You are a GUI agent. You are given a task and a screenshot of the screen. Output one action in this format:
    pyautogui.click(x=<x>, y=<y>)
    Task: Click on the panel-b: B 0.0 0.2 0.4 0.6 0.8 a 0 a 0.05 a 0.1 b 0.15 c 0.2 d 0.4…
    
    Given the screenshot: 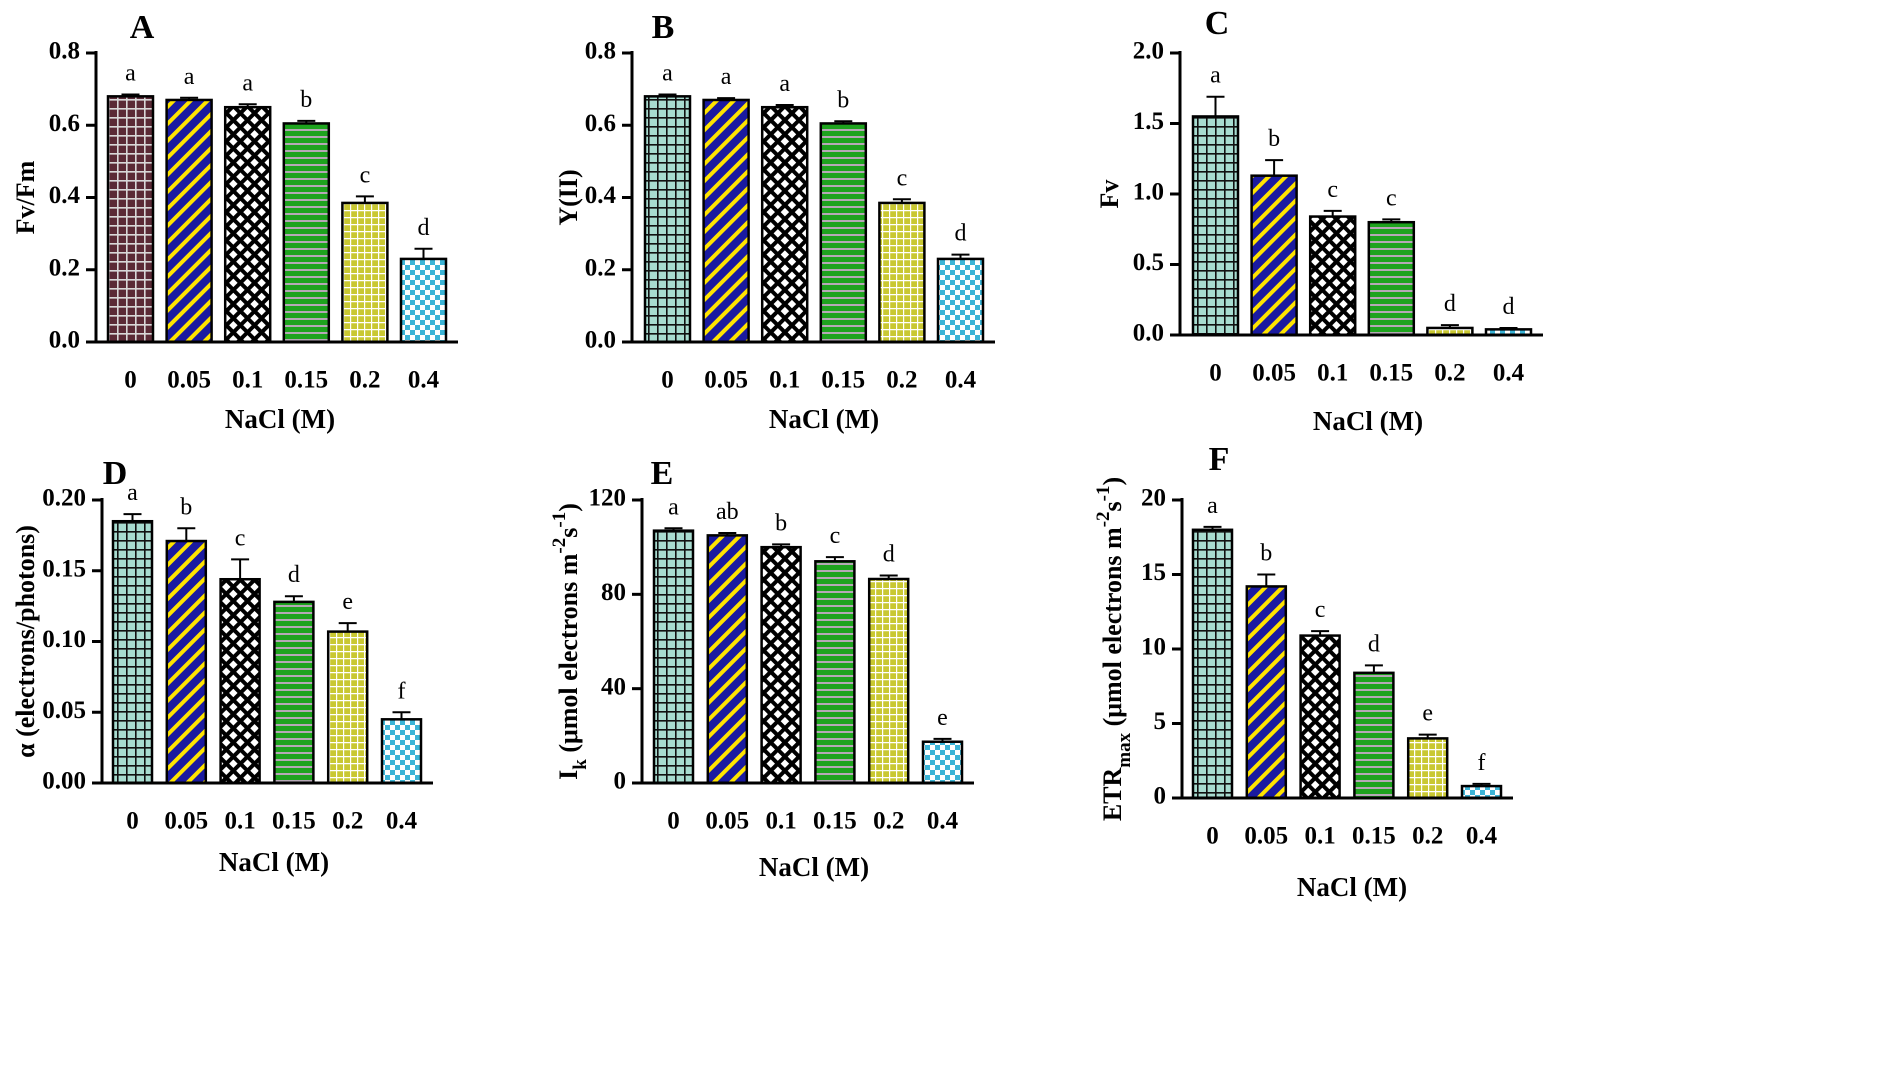 What is the action you would take?
    pyautogui.click(x=774, y=221)
    